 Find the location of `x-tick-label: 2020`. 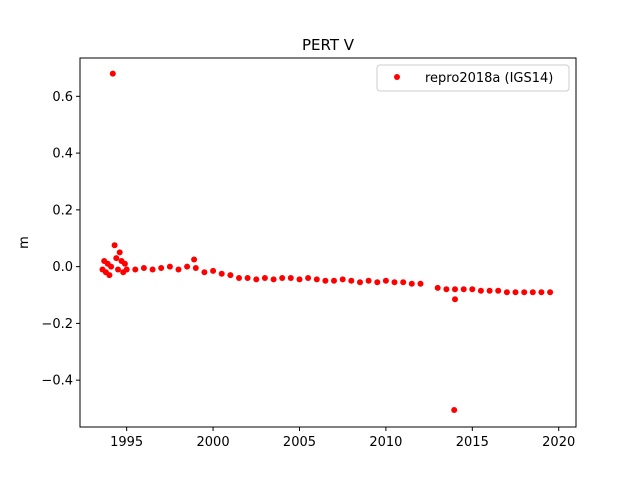

x-tick-label: 2020 is located at coordinates (558, 442).